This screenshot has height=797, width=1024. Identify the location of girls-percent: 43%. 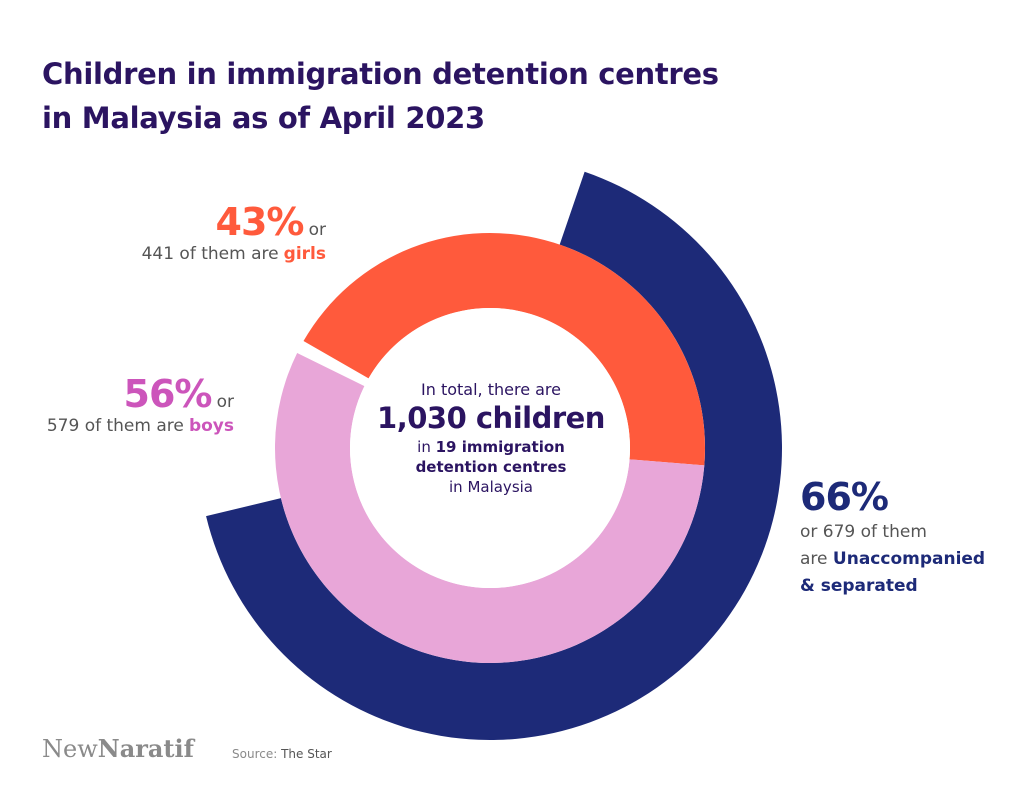
(260, 222).